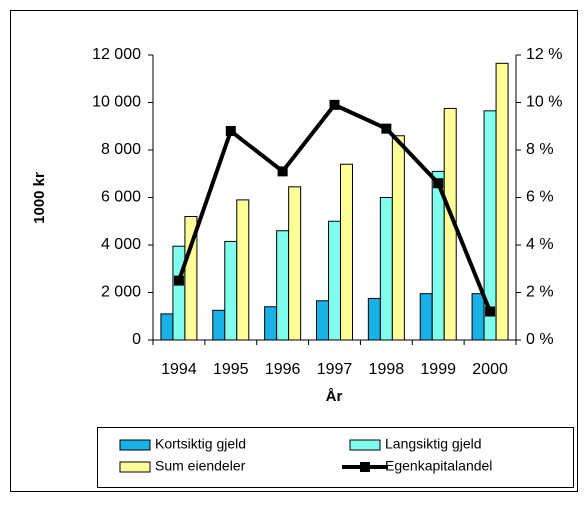 This screenshot has width=588, height=505. I want to click on x-tick-label: 1997, so click(335, 369).